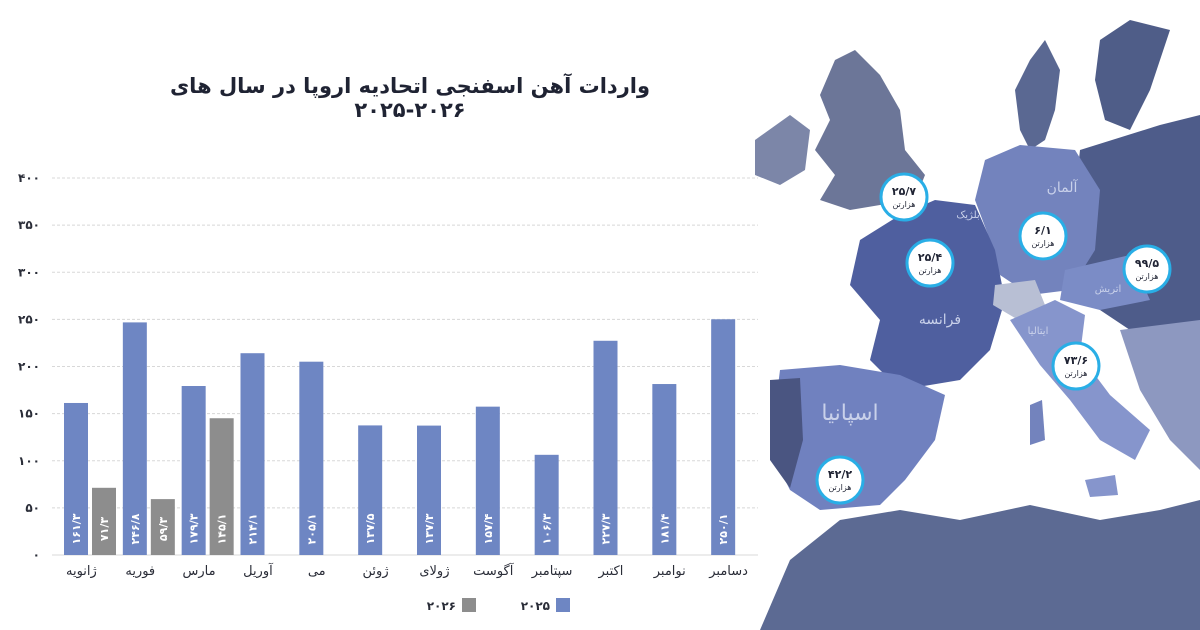 Image resolution: width=1200 pixels, height=630 pixels. What do you see at coordinates (29, 461) in the screenshot?
I see `y-tick-label: ۱۰۰` at bounding box center [29, 461].